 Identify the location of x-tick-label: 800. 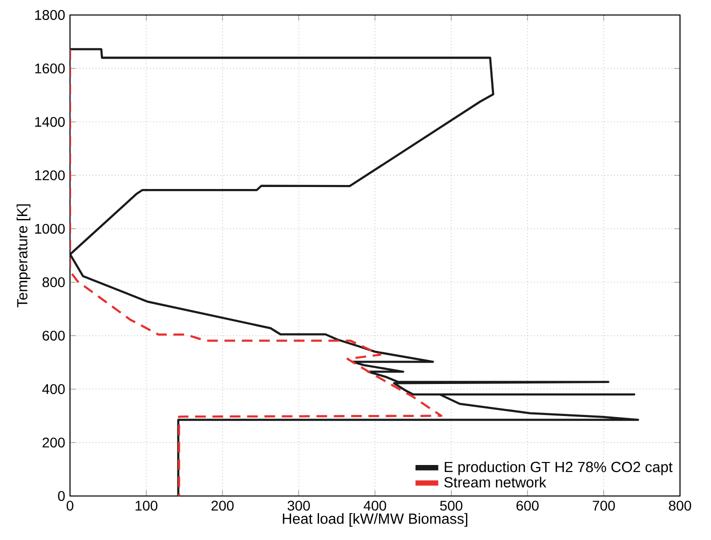
(680, 505).